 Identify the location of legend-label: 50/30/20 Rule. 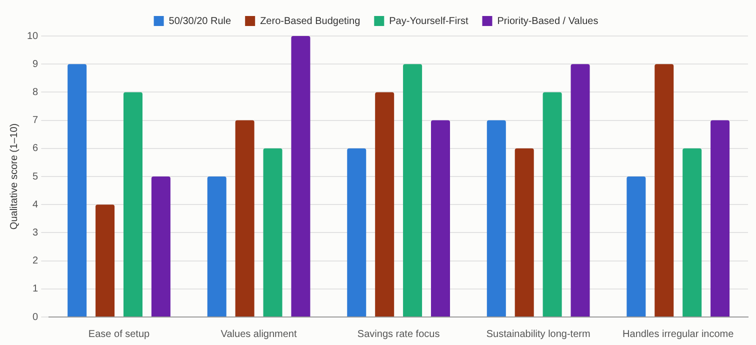
(200, 21).